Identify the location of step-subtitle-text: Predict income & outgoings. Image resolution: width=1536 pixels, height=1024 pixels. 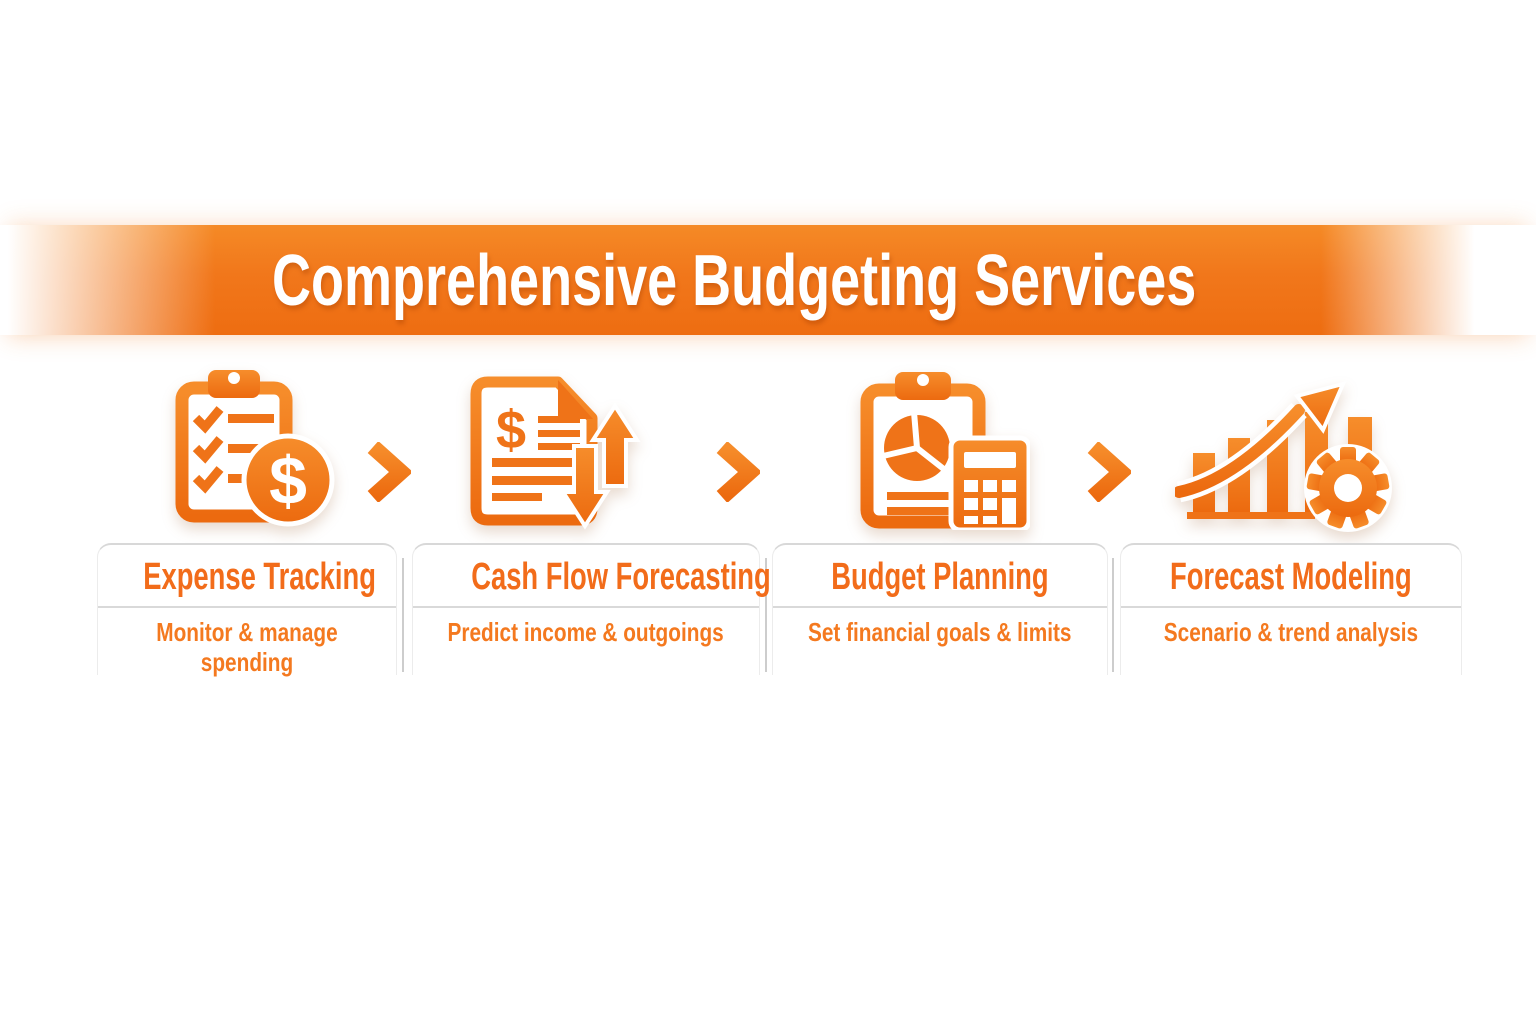
(586, 632).